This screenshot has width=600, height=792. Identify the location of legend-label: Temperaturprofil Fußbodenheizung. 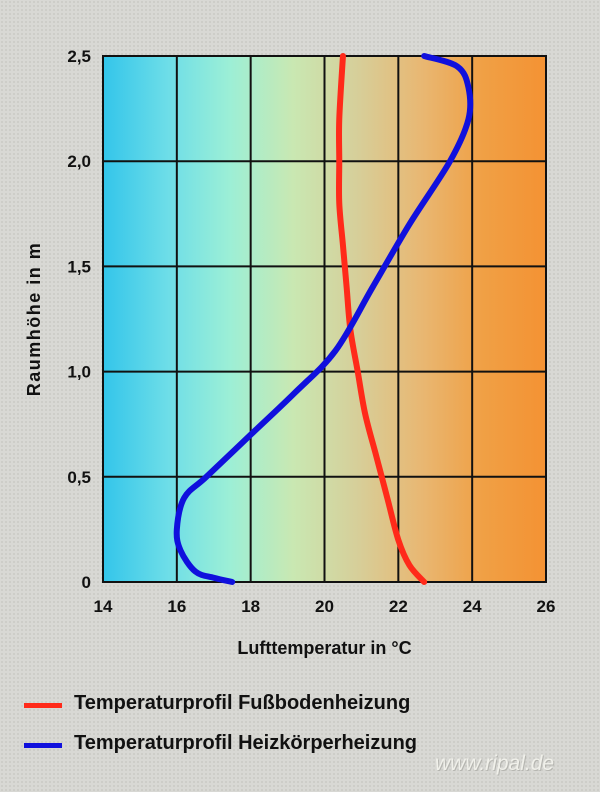
(242, 703).